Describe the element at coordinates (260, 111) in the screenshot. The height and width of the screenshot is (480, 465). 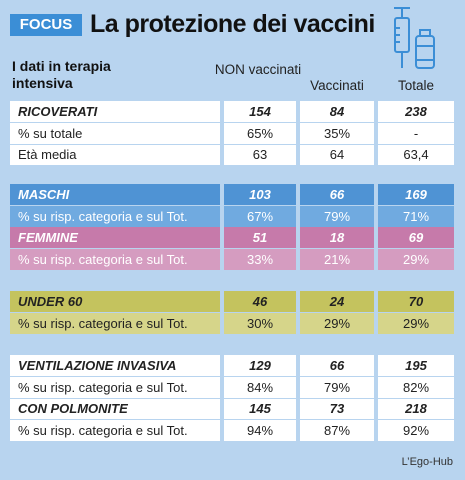
I see `cell-value: 154` at that location.